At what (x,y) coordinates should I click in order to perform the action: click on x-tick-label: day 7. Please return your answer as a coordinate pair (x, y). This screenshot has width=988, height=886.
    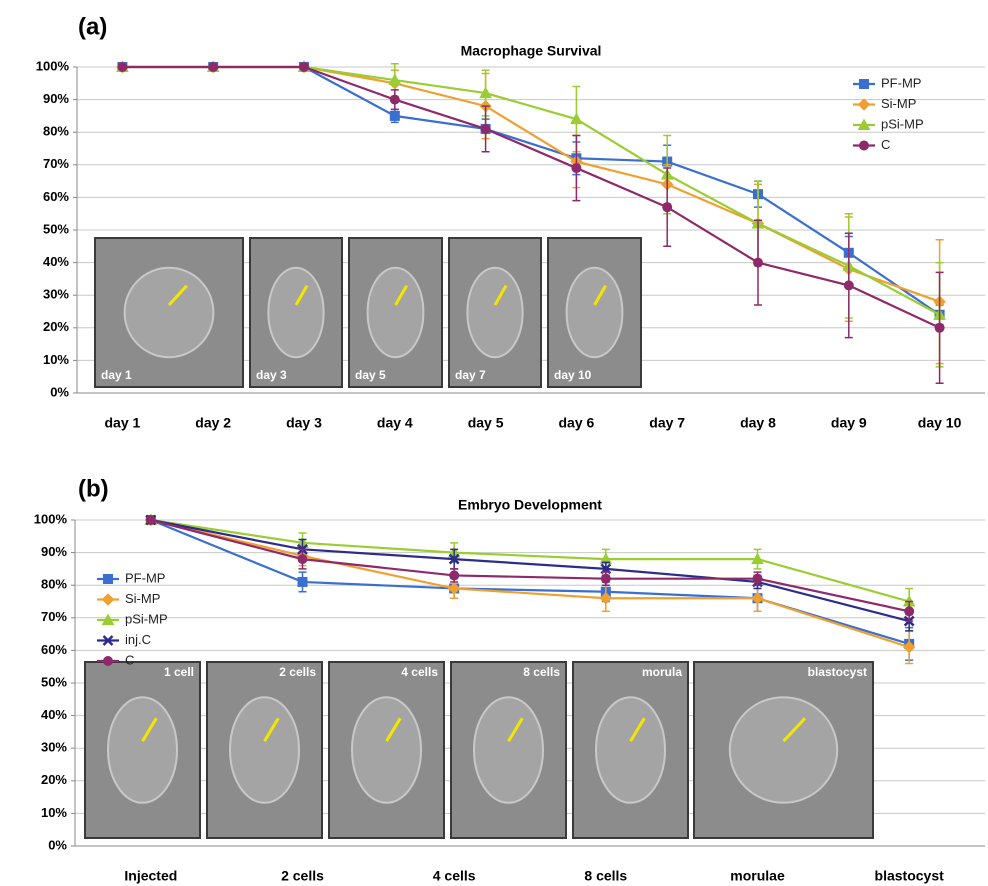
    Looking at the image, I should click on (667, 423).